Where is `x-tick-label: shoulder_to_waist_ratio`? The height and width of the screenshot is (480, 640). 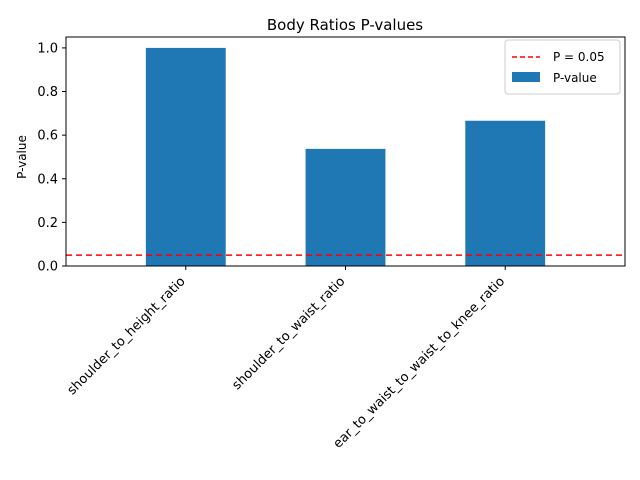
x-tick-label: shoulder_to_waist_ratio is located at coordinates (289, 333).